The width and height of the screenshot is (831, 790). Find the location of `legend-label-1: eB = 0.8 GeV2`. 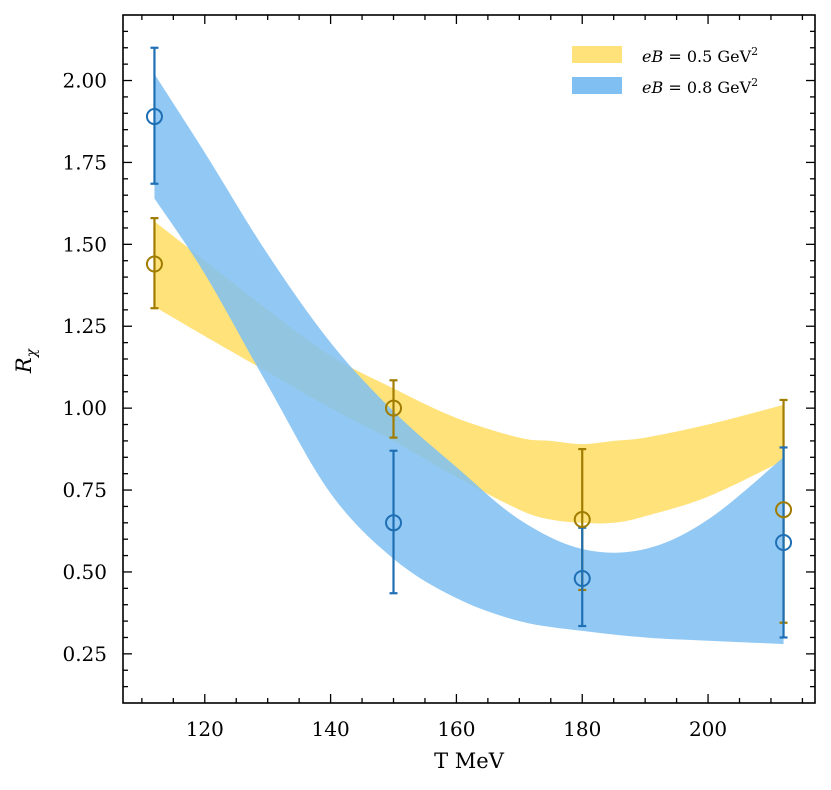

legend-label-1: eB = 0.8 GeV2 is located at coordinates (700, 86).